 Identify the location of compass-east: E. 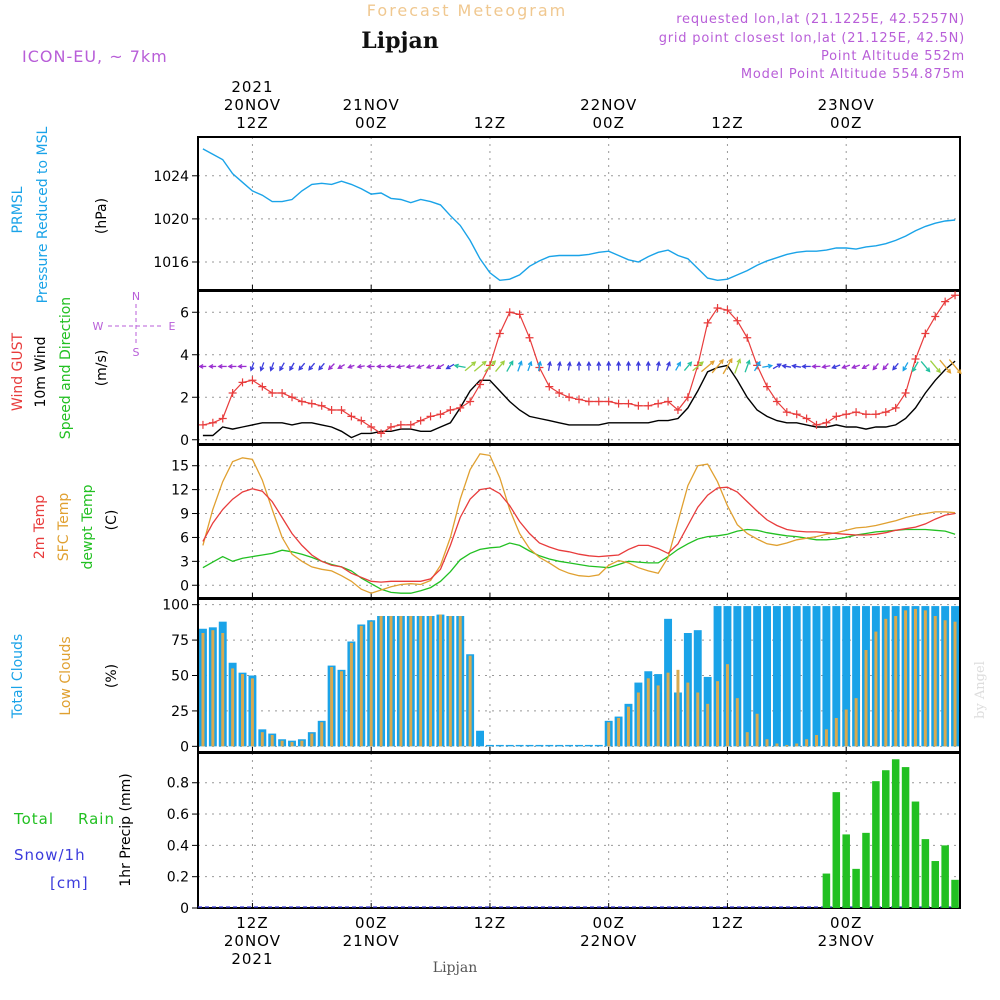
(172, 326).